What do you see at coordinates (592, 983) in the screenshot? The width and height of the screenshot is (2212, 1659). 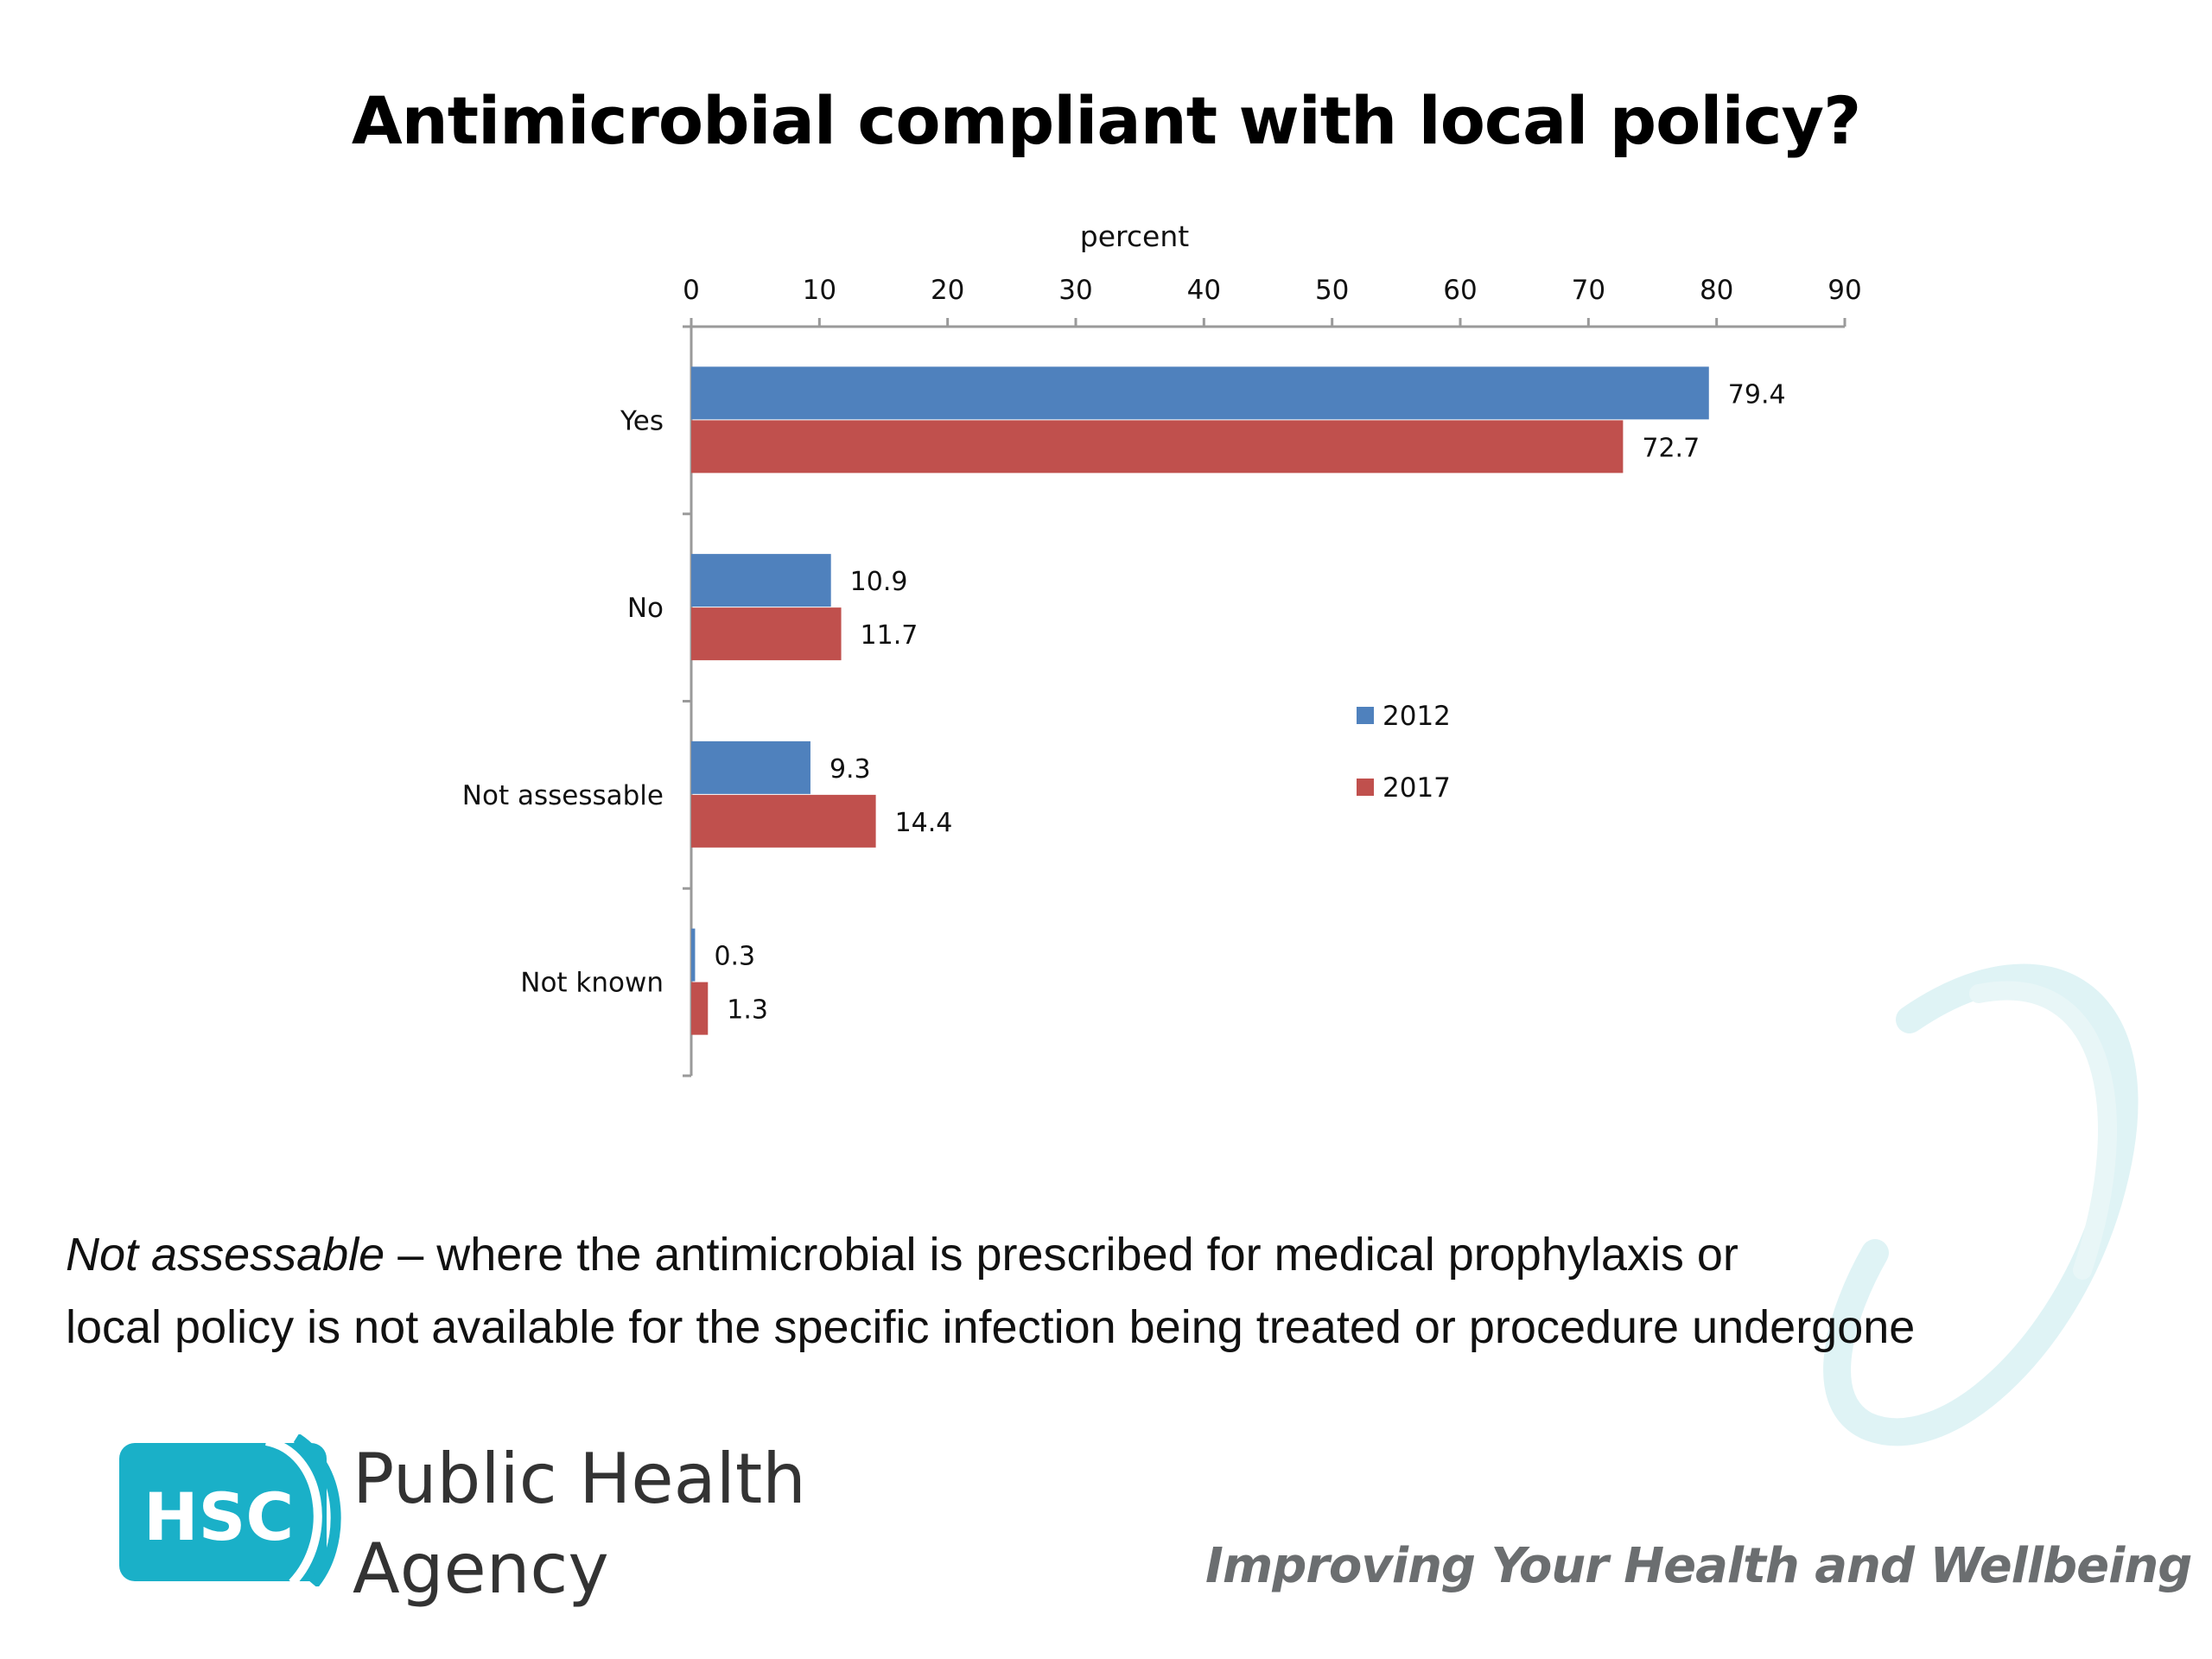 I see `category-label: Not known` at bounding box center [592, 983].